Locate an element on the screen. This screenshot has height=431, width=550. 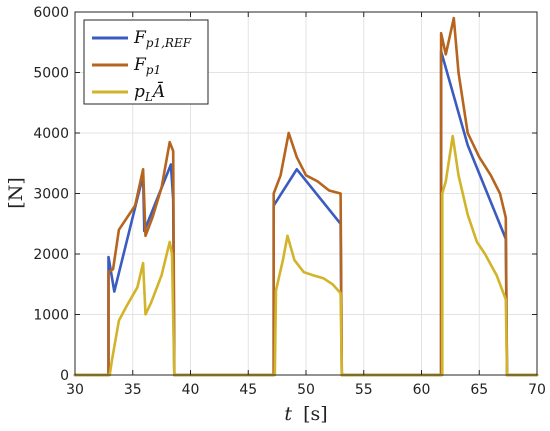
y-tick-labels: 0 1000 2000 3000 4000 5000 6000 is located at coordinates (51, 194).